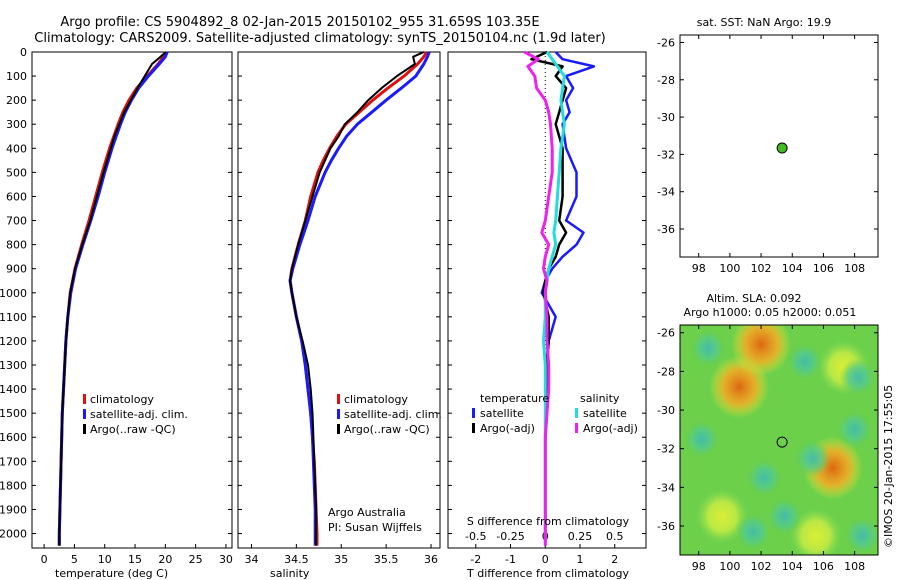  Describe the element at coordinates (510, 559) in the screenshot. I see `x-tick-label: -1` at that location.